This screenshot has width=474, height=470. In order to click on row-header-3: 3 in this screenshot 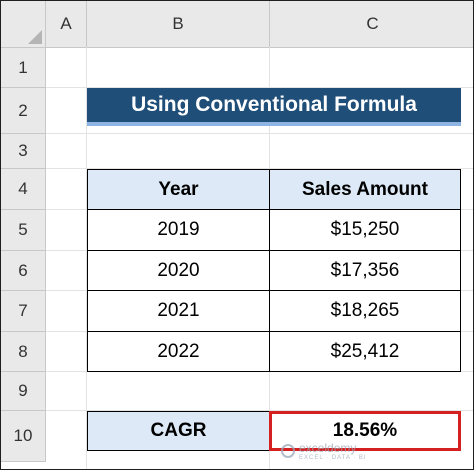, I will do `click(23, 151)`.